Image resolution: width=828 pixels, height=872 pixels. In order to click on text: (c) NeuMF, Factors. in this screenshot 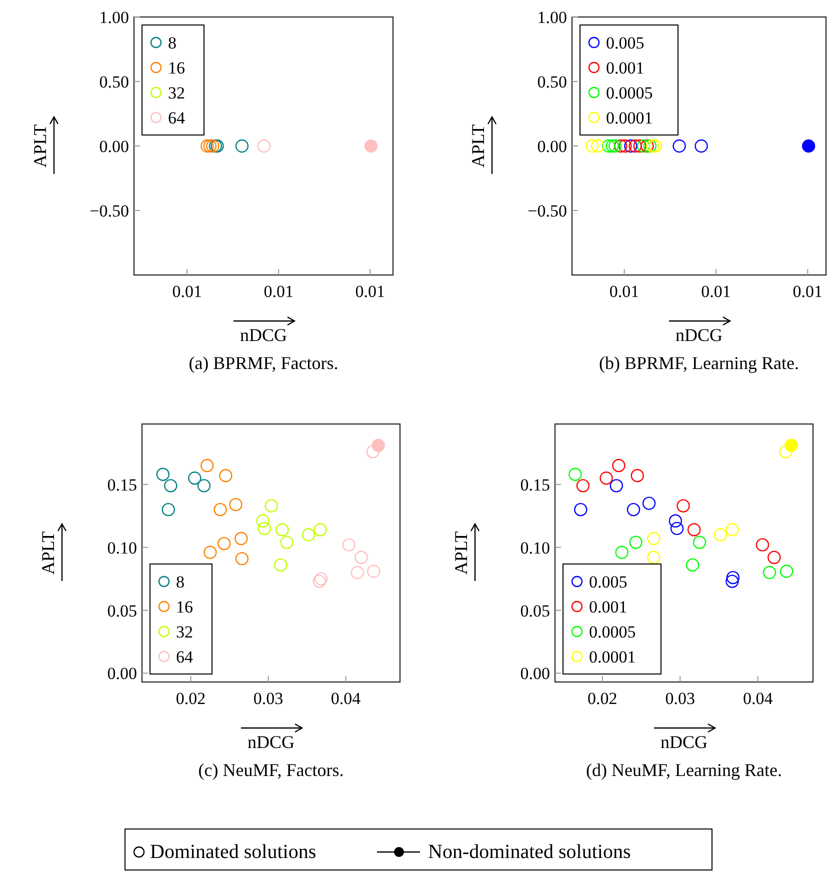, I will do `click(271, 770)`.